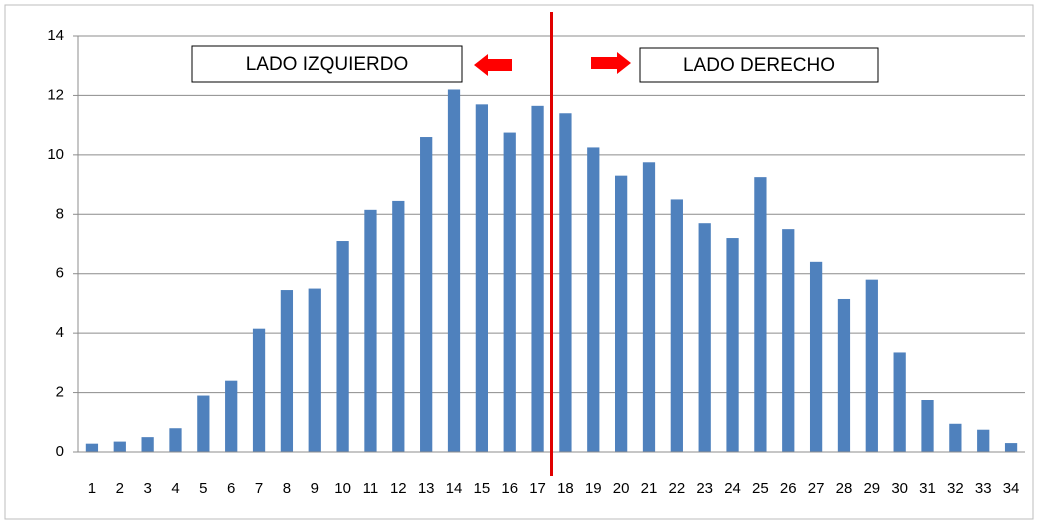 This screenshot has width=1038, height=524. Describe the element at coordinates (315, 488) in the screenshot. I see `x-tick-label: 9` at that location.